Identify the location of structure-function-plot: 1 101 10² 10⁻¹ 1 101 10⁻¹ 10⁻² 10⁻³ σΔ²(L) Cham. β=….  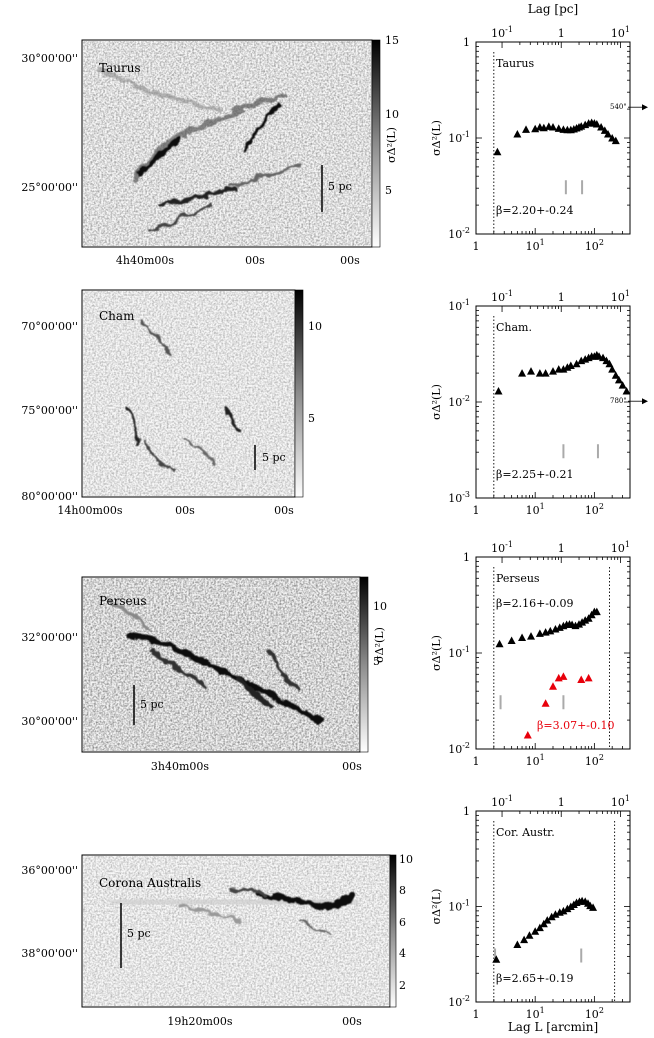
(539, 403).